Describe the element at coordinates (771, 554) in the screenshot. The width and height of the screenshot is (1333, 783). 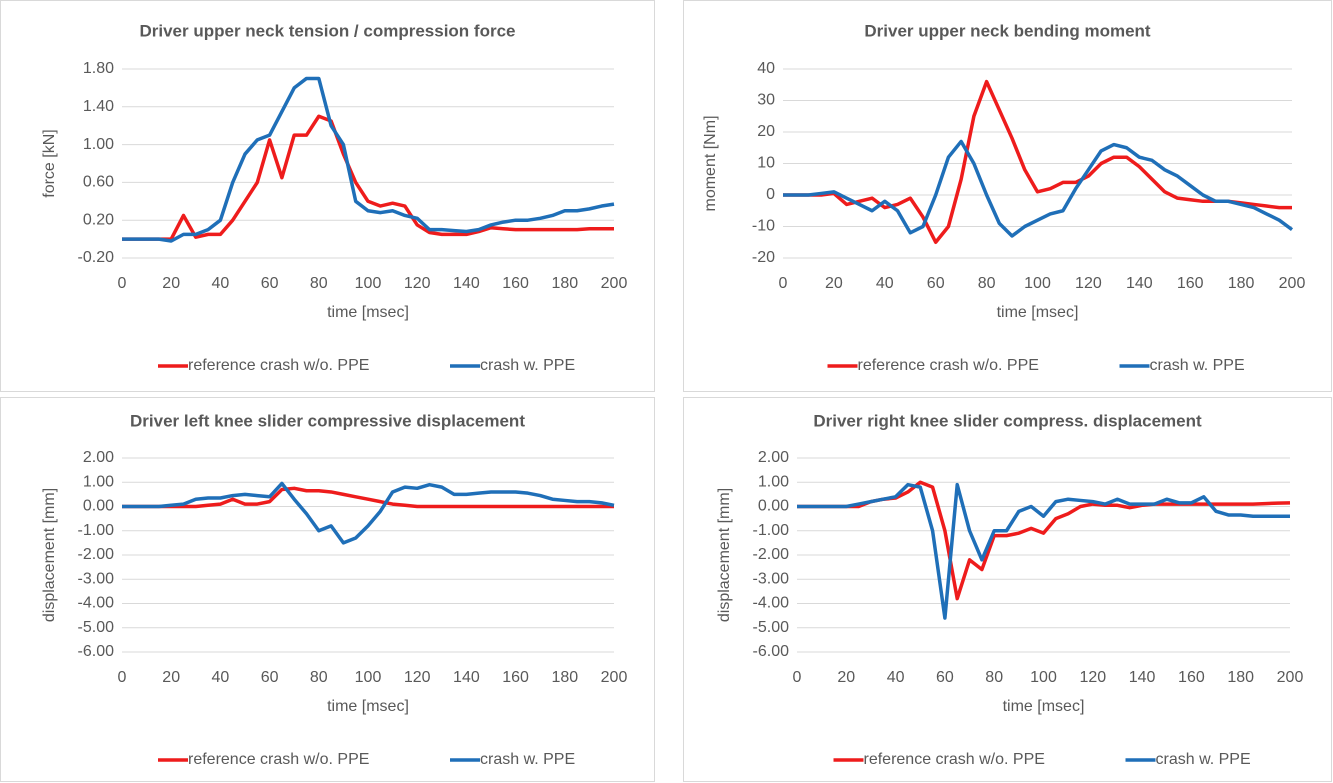
I see `y-tick-label: -2.00` at that location.